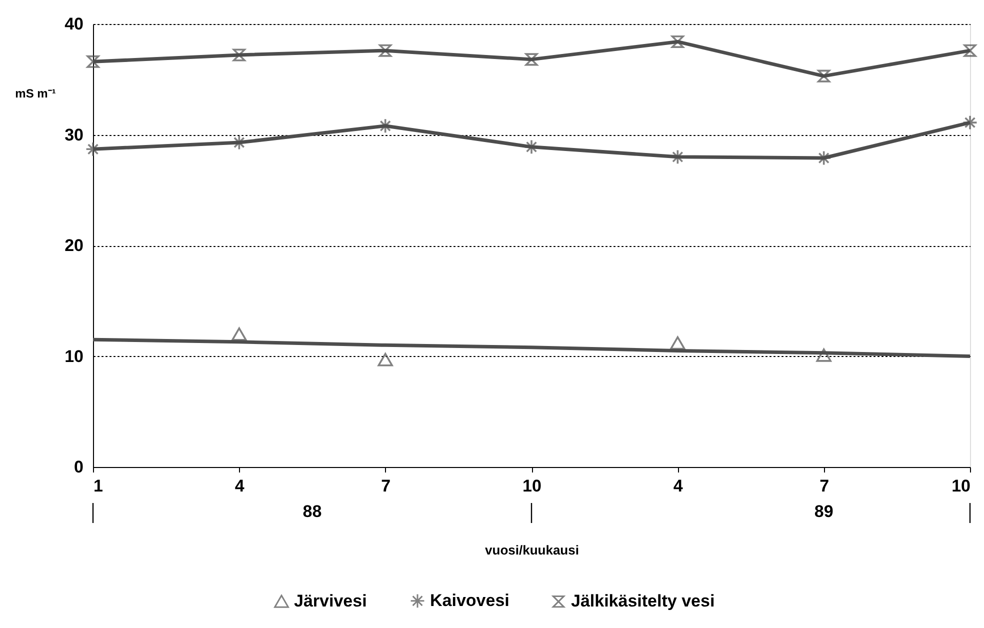 Image resolution: width=984 pixels, height=628 pixels. Describe the element at coordinates (470, 600) in the screenshot. I see `legend-label: Kaivovesi` at that location.